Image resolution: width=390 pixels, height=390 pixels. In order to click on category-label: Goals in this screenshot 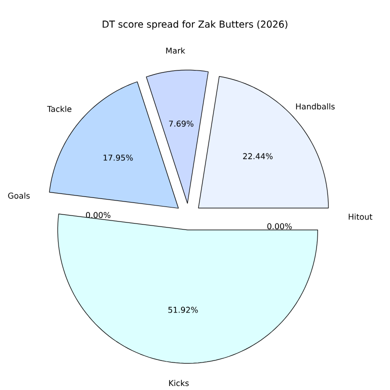, I will do `click(19, 195)`.